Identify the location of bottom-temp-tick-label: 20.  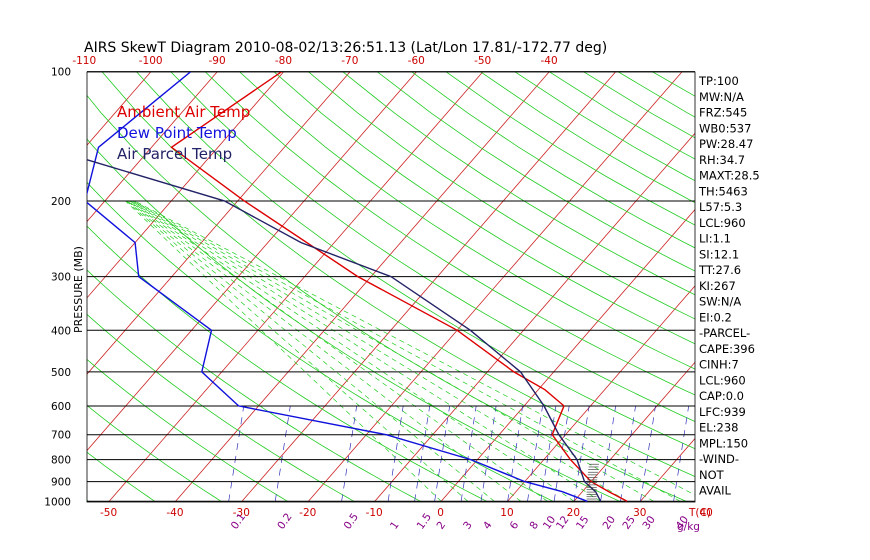
(573, 513).